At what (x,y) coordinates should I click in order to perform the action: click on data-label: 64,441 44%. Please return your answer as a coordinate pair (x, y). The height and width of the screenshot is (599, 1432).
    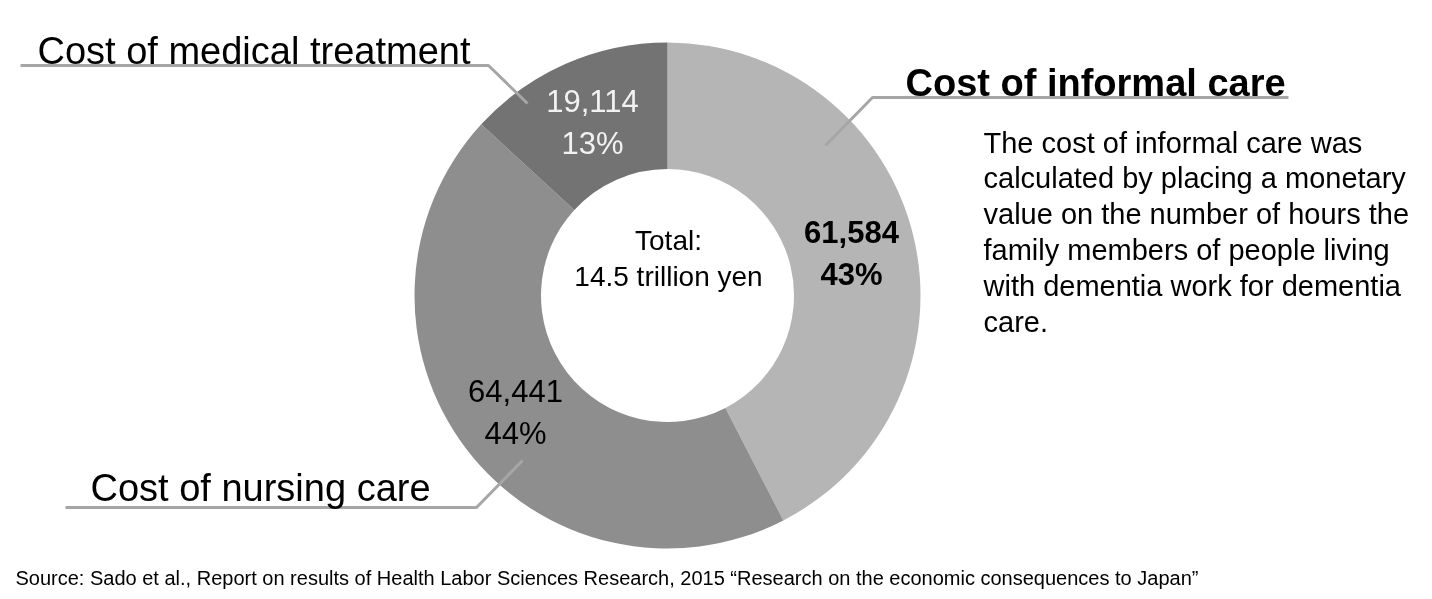
    Looking at the image, I should click on (515, 412).